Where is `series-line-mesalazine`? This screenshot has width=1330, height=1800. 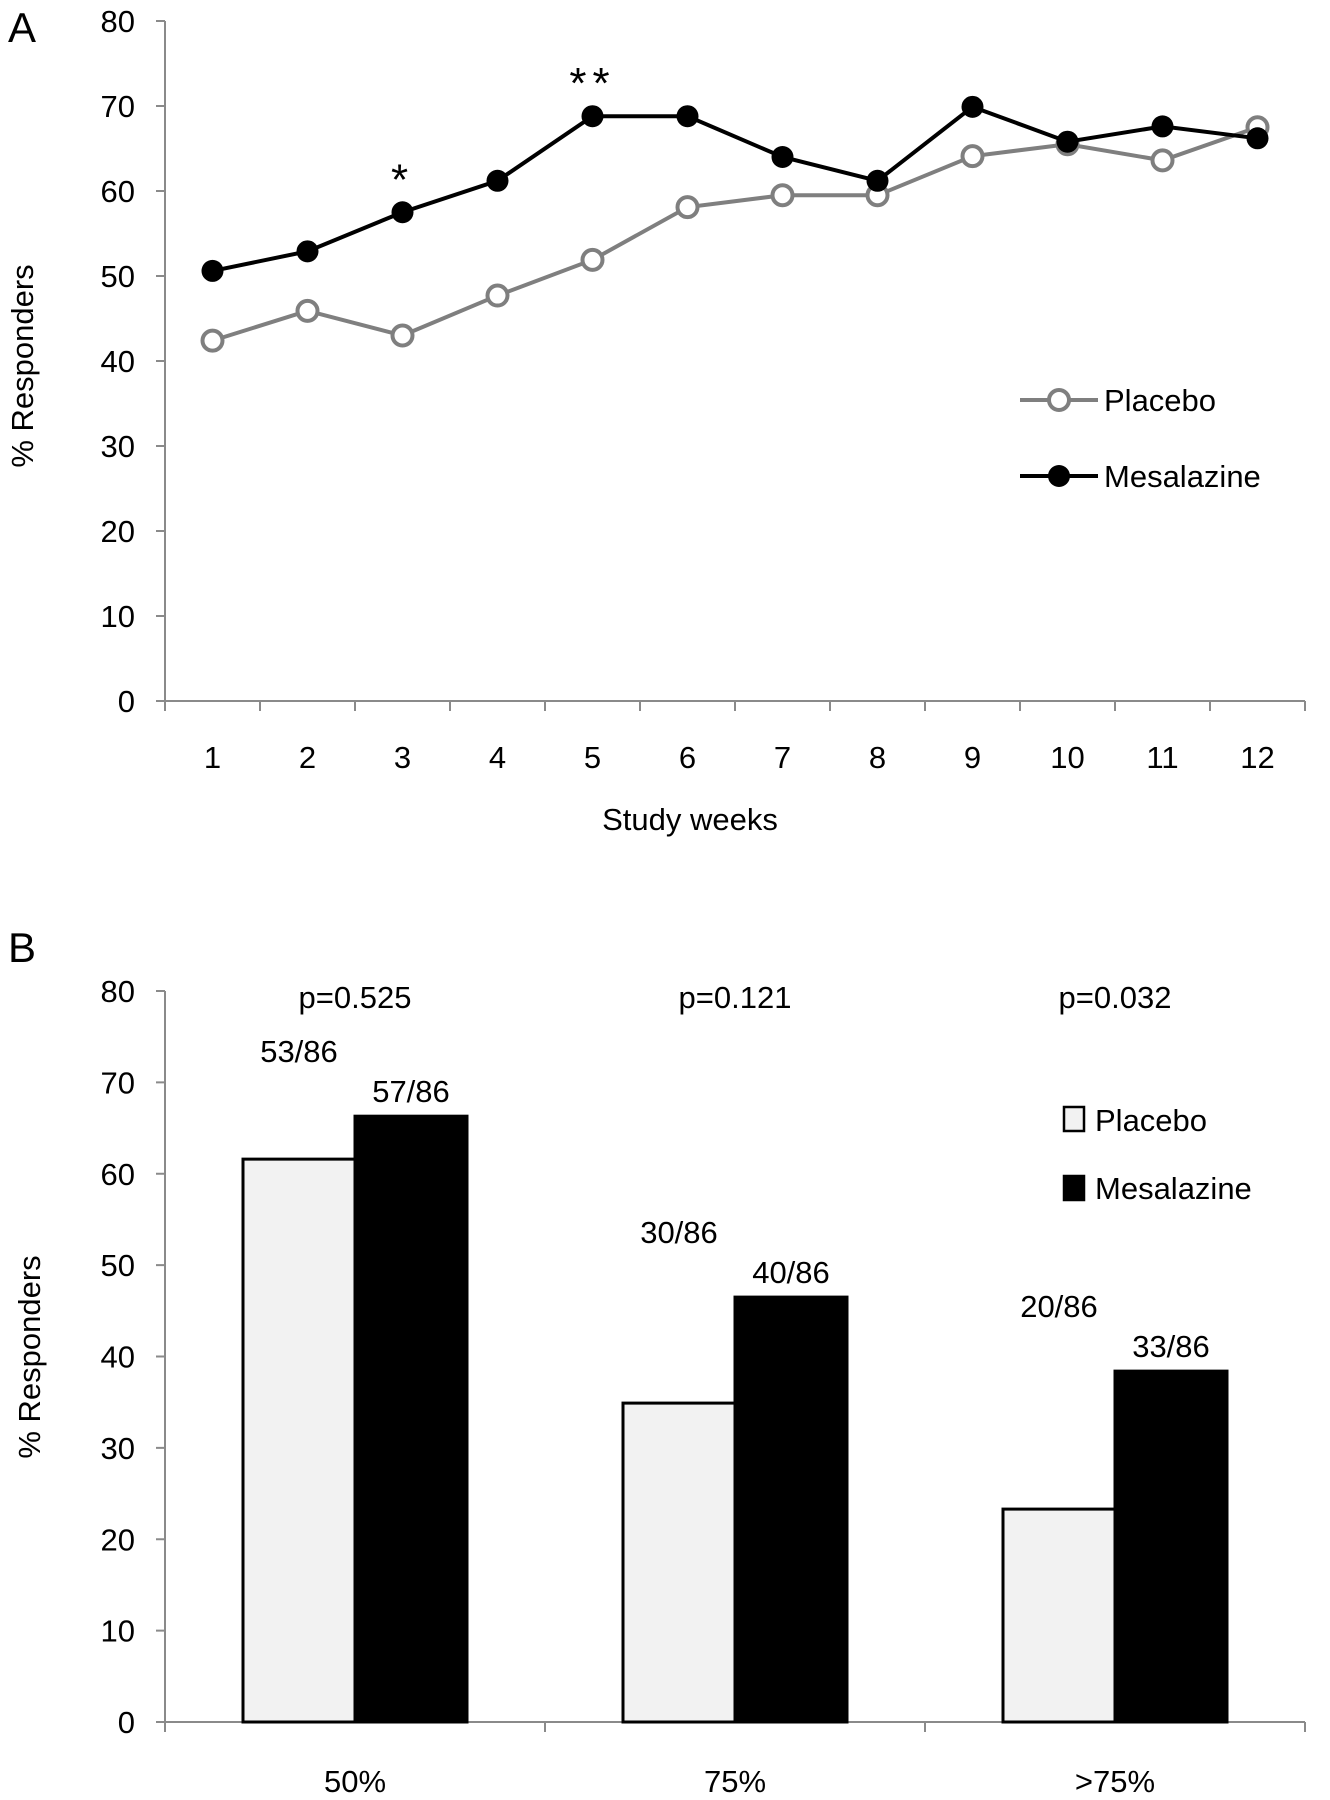 series-line-mesalazine is located at coordinates (735, 188).